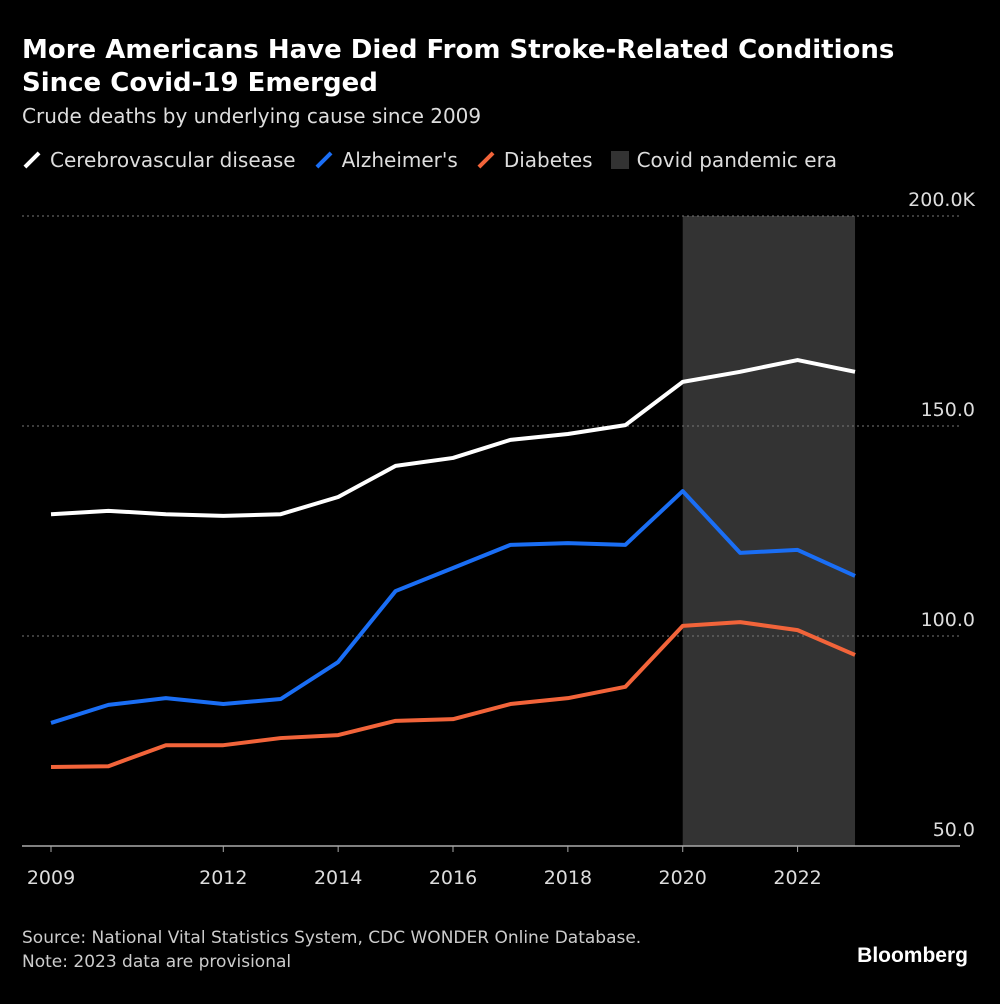 This screenshot has height=1004, width=1000. I want to click on series-line-cerebrovascular-disease, so click(453, 438).